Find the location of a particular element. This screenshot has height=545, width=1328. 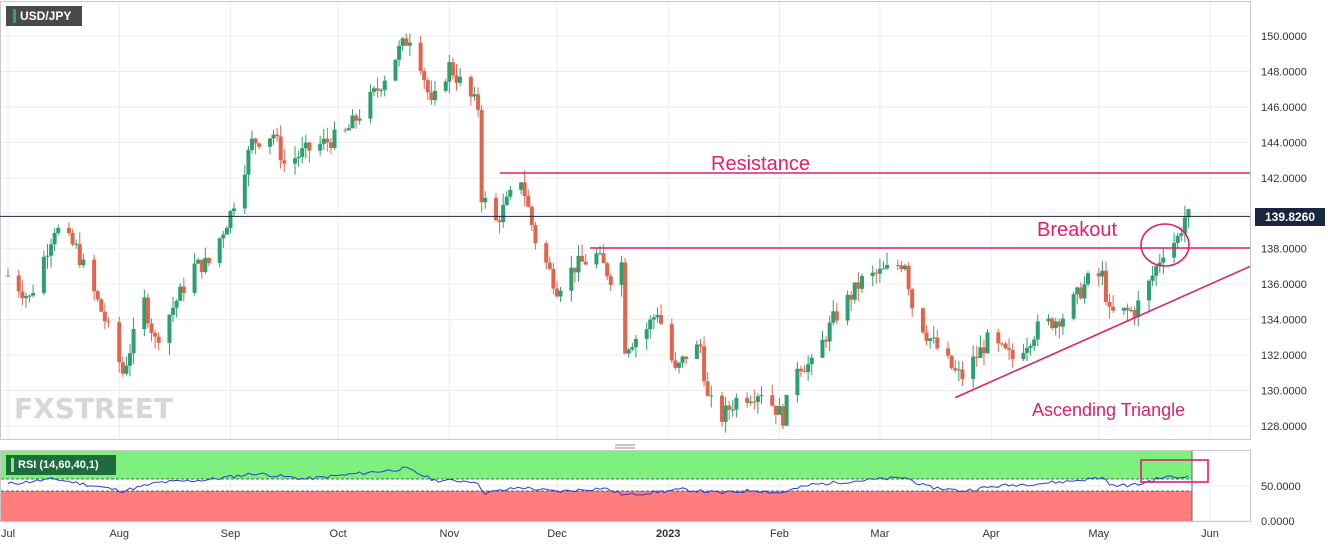

ascending-trendline is located at coordinates (1102, 332).